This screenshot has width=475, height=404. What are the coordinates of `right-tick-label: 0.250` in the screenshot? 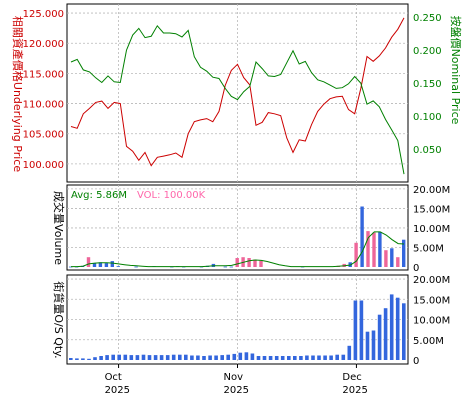 It's located at (427, 18).